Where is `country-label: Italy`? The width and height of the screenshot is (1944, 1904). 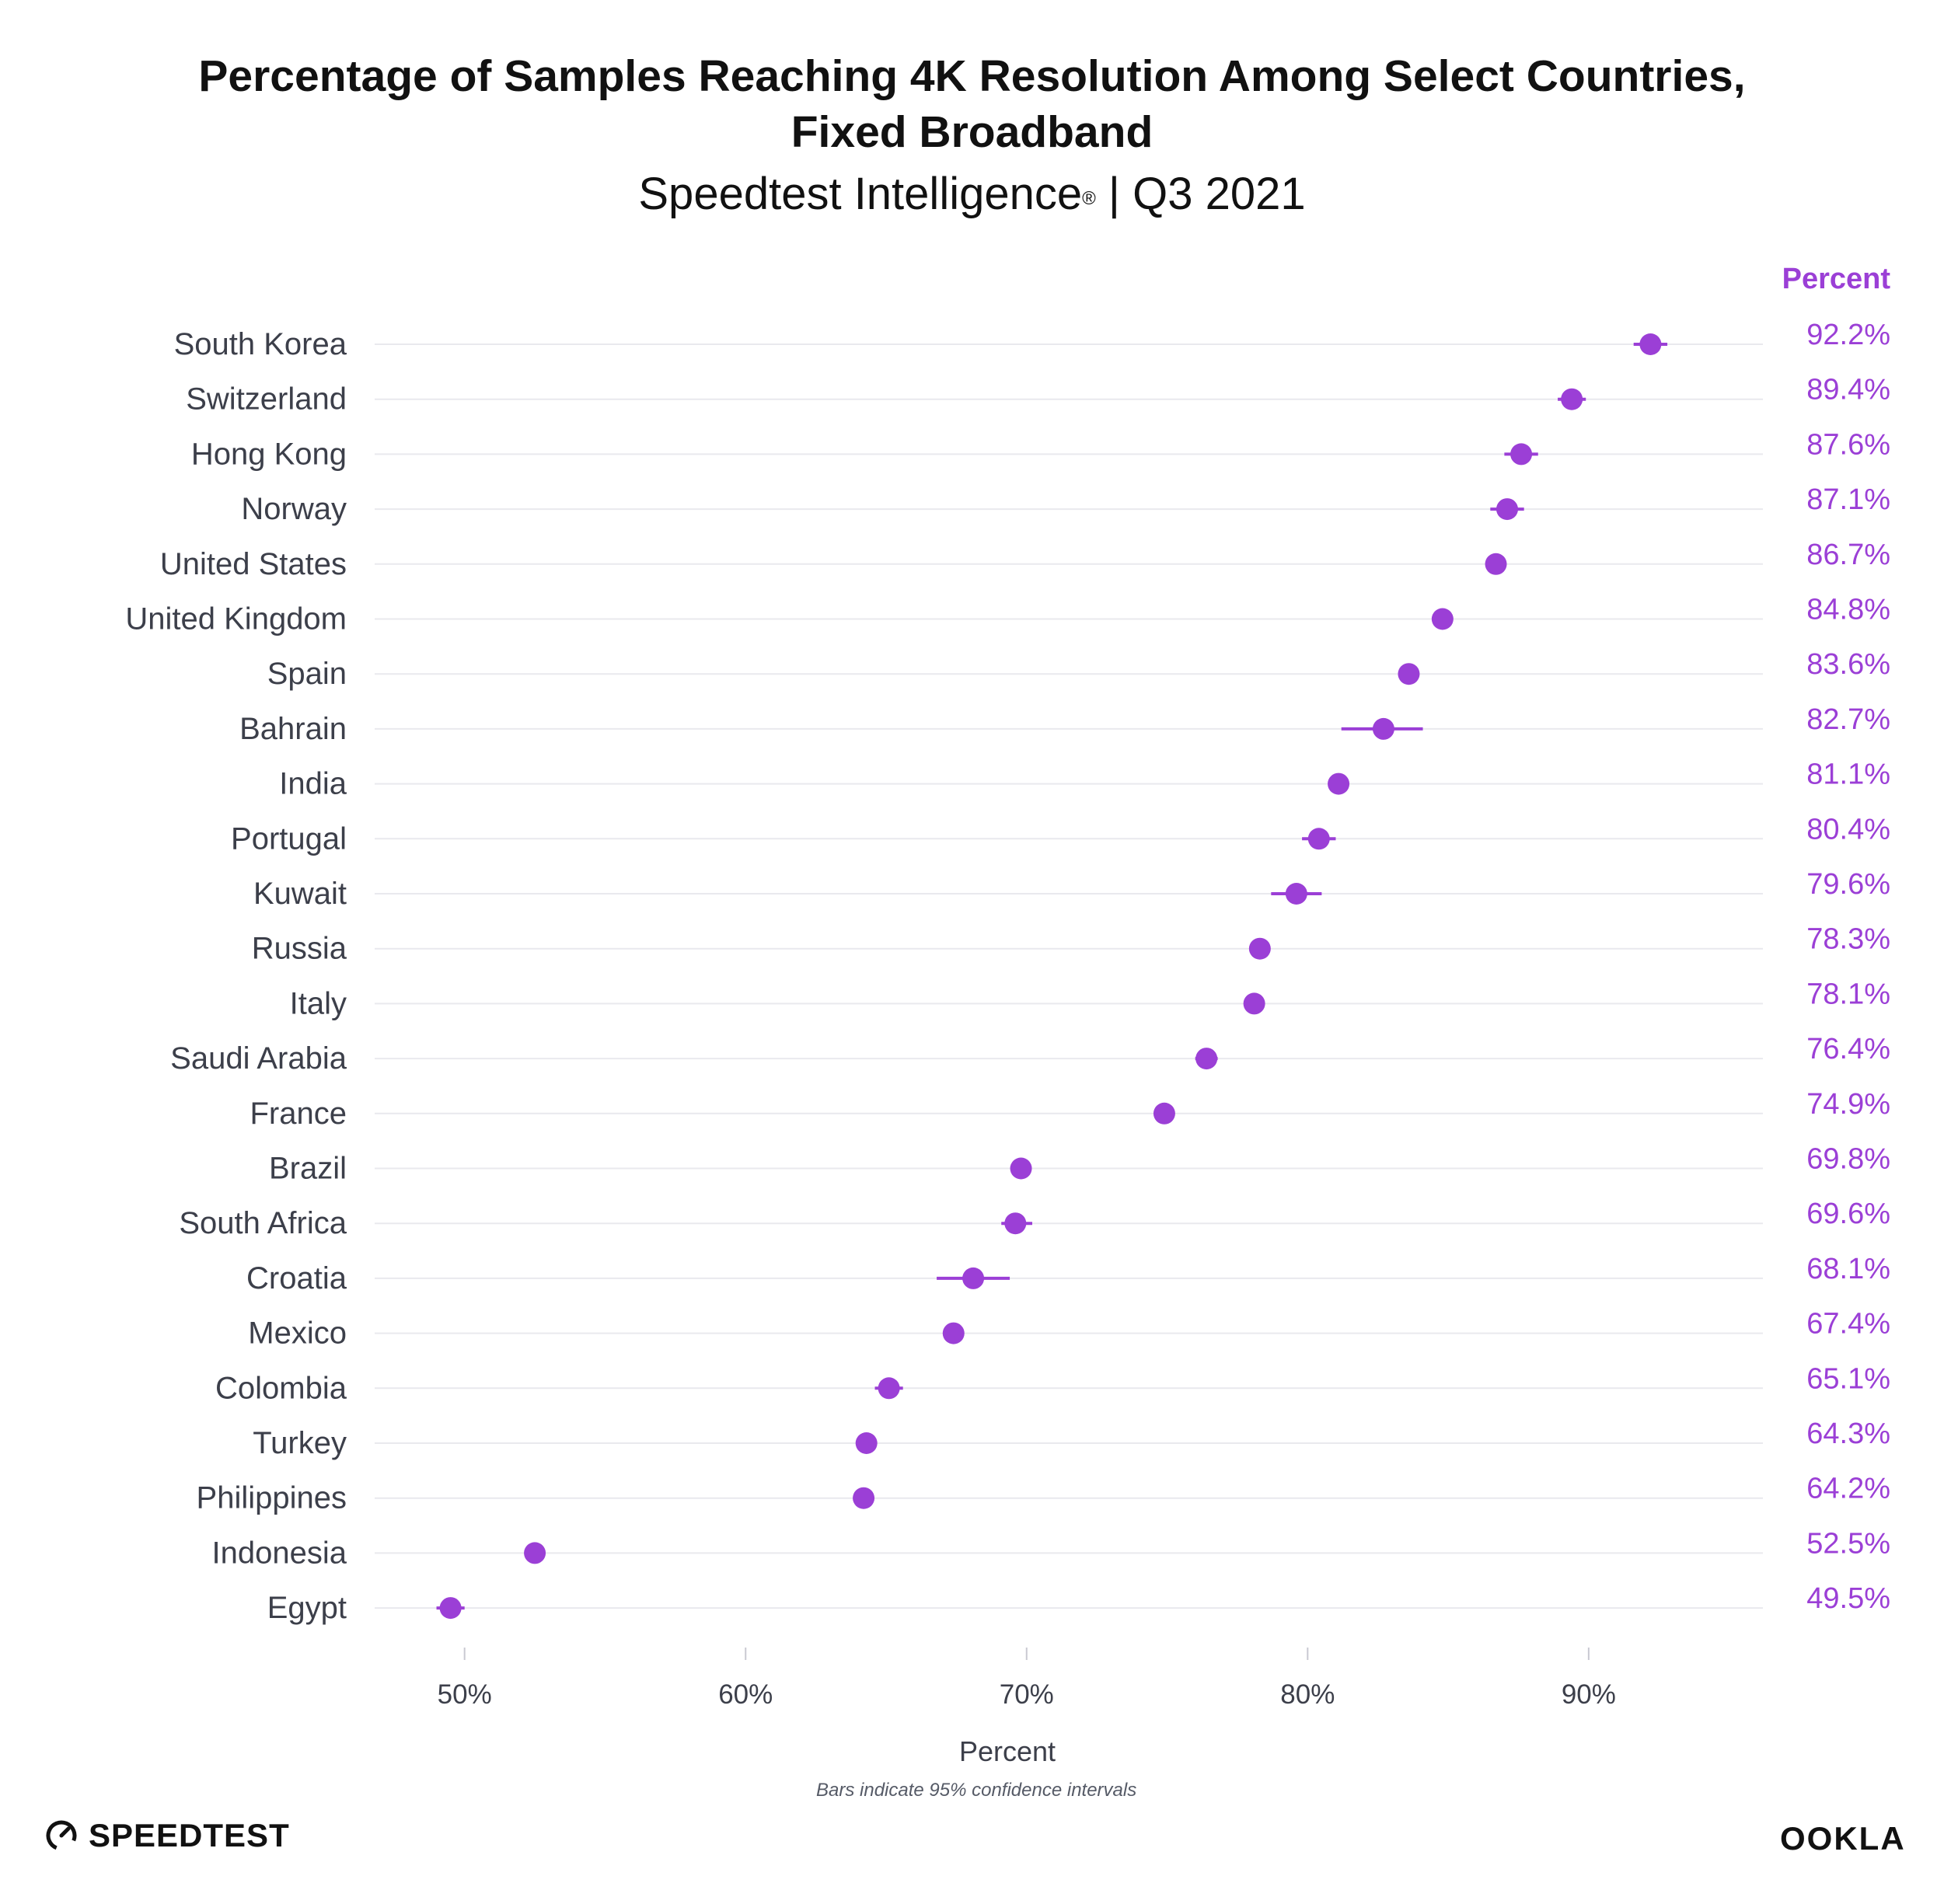
country-label: Italy is located at coordinates (318, 1003).